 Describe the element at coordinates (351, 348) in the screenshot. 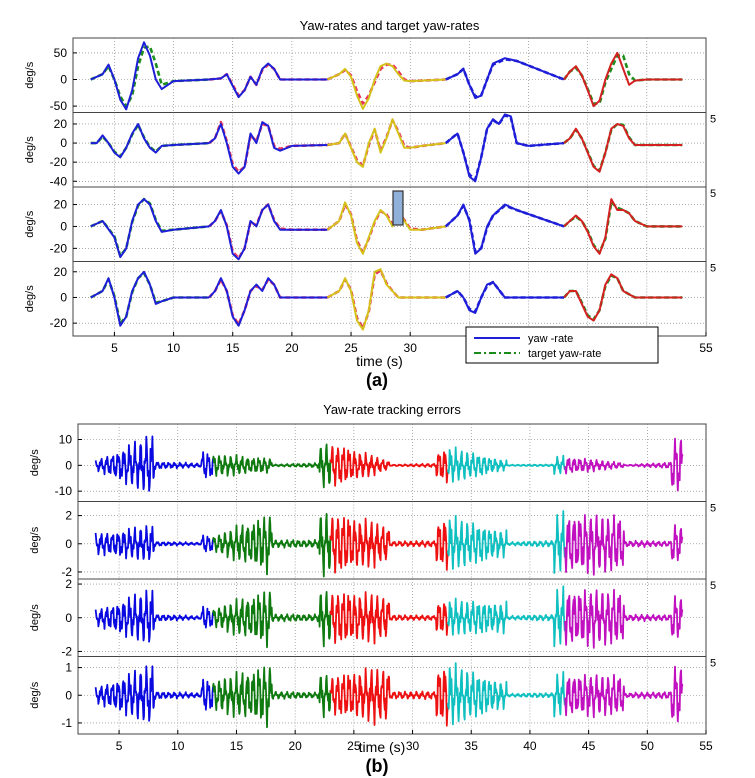

I see `x-tick-label: 25` at that location.